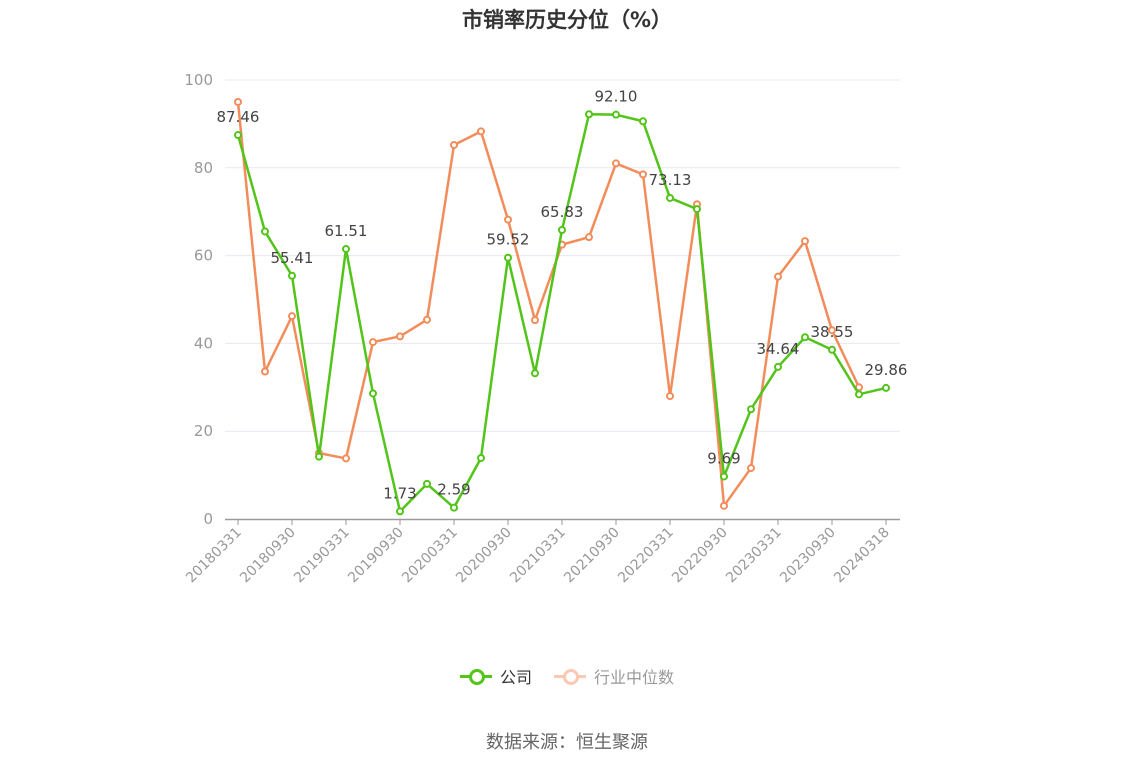  I want to click on x-tick-label: 20200930, so click(484, 556).